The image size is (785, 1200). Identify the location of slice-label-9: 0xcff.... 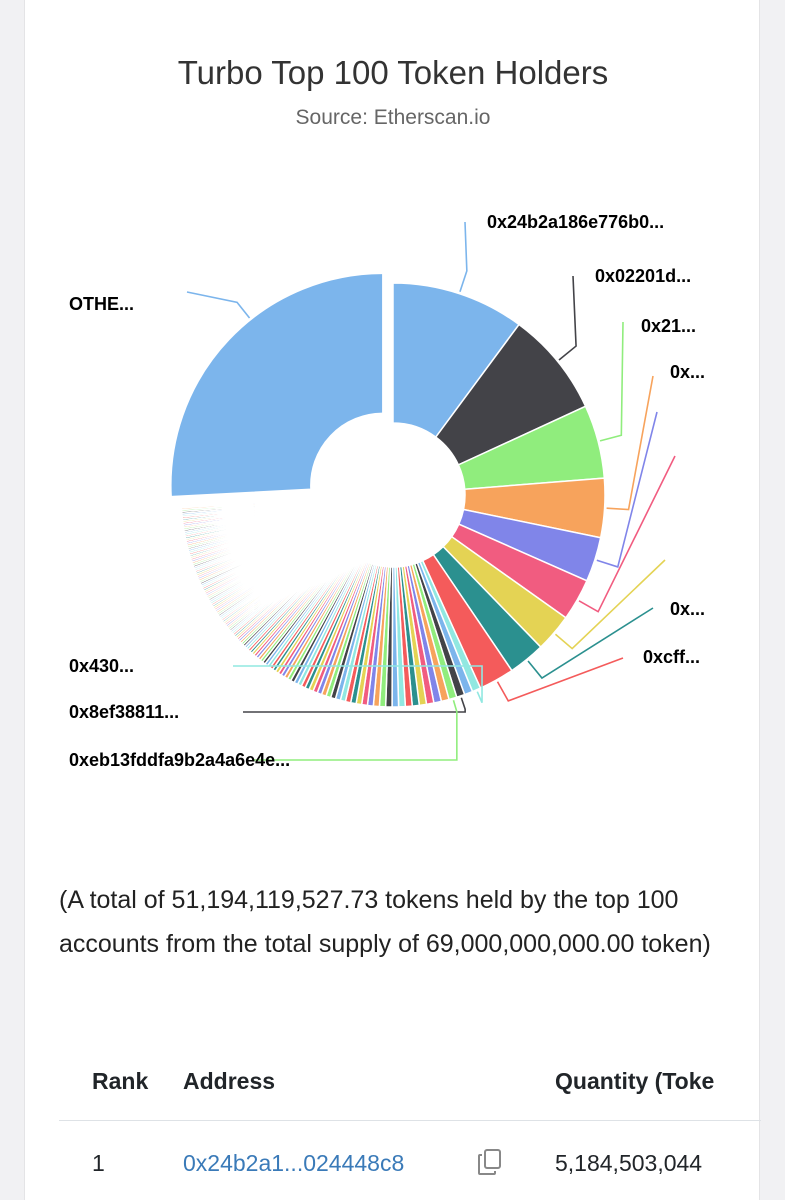
(671, 657).